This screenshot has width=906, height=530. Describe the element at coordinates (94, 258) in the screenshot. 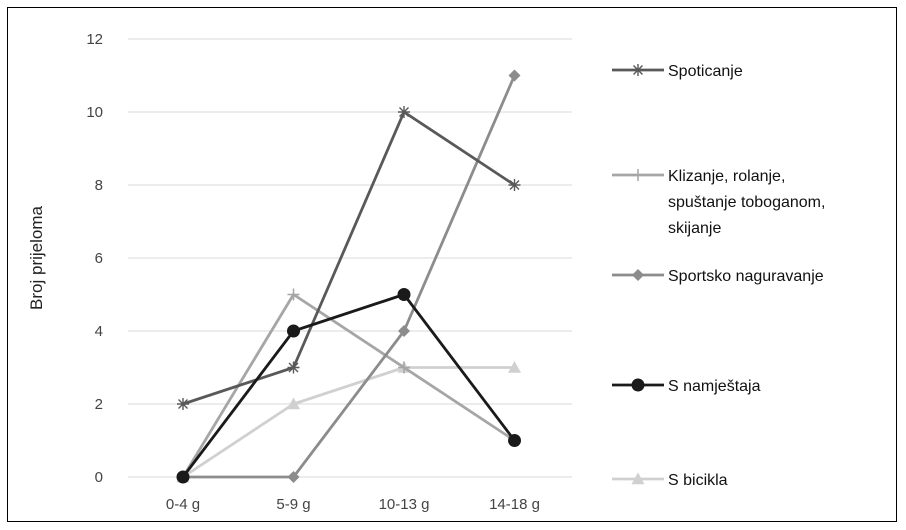

I see `y-tick-labels: 0 2 4 6 8 10 12` at that location.